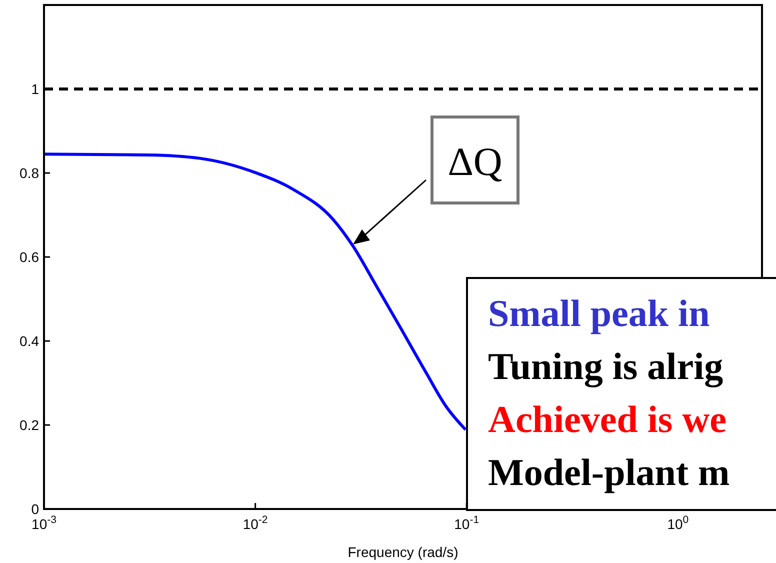  I want to click on x-tick-label: 10$^{0}$, so click(678, 523).